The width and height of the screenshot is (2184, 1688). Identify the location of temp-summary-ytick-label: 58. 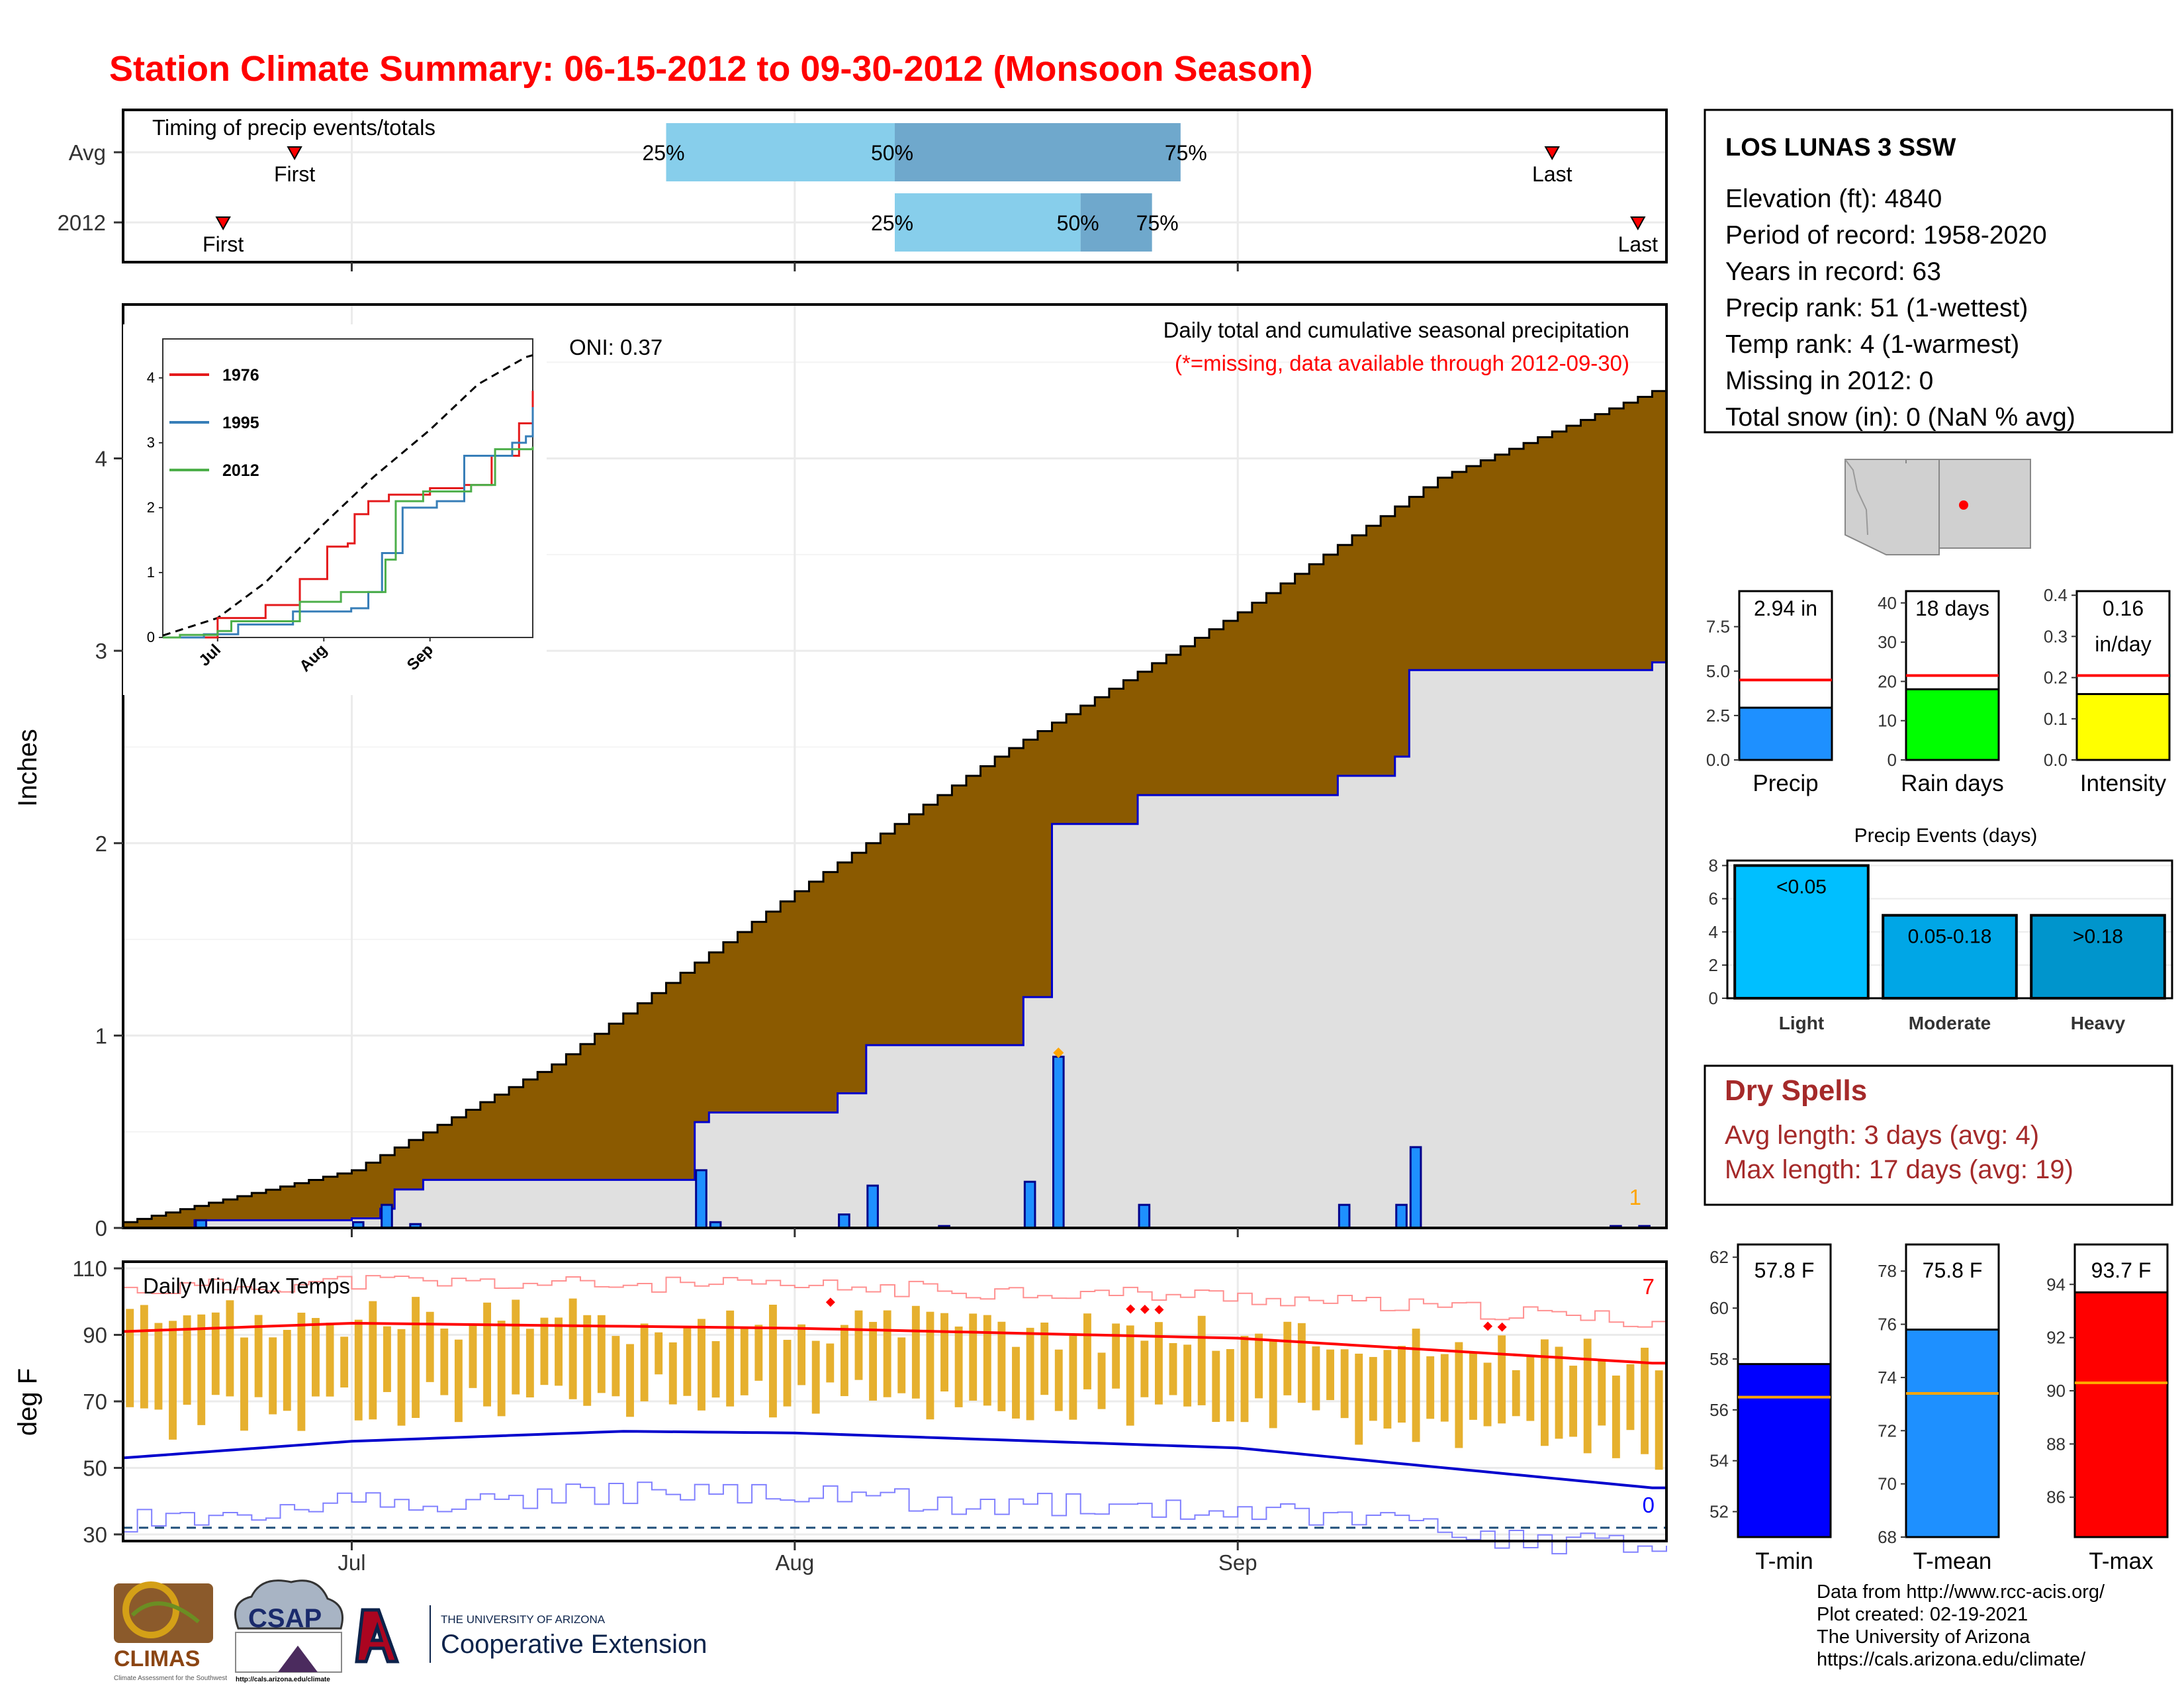
(1719, 1359).